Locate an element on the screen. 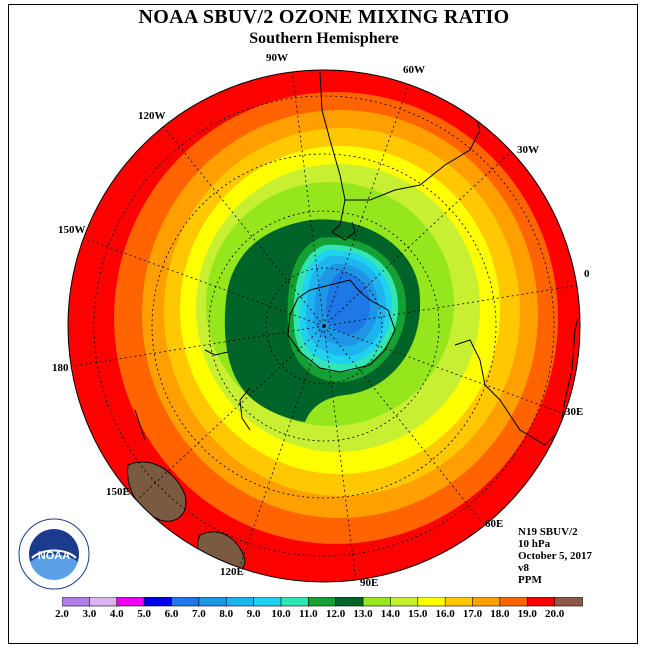 Image resolution: width=648 pixels, height=648 pixels. colorbar-tick-label: 10.0 is located at coordinates (281, 614).